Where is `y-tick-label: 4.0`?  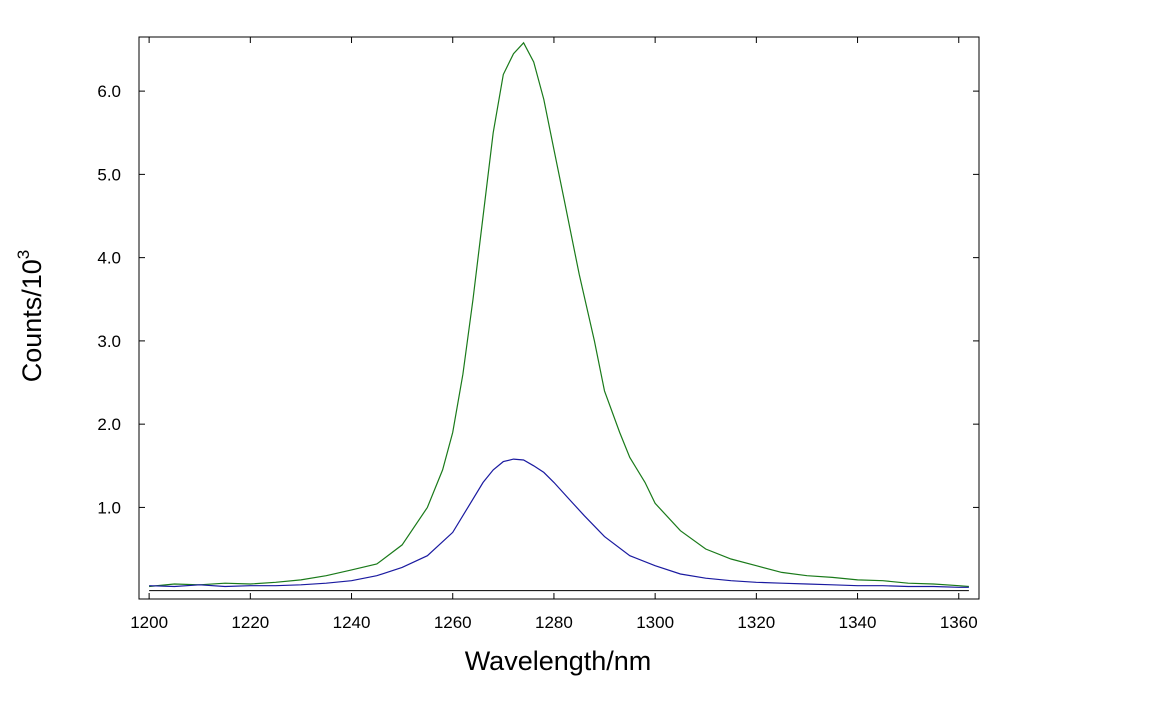 y-tick-label: 4.0 is located at coordinates (109, 258).